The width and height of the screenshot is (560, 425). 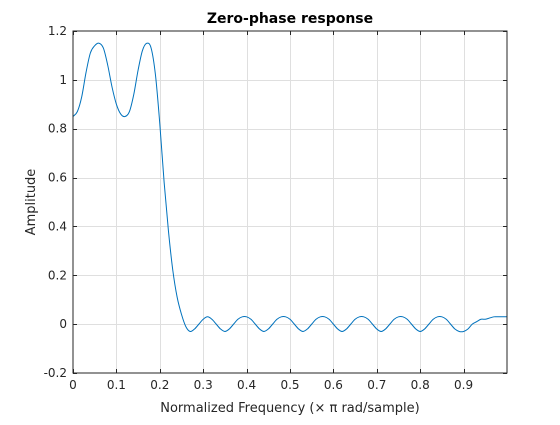 I want to click on y-axis-label: Amplitude, so click(x=31, y=202).